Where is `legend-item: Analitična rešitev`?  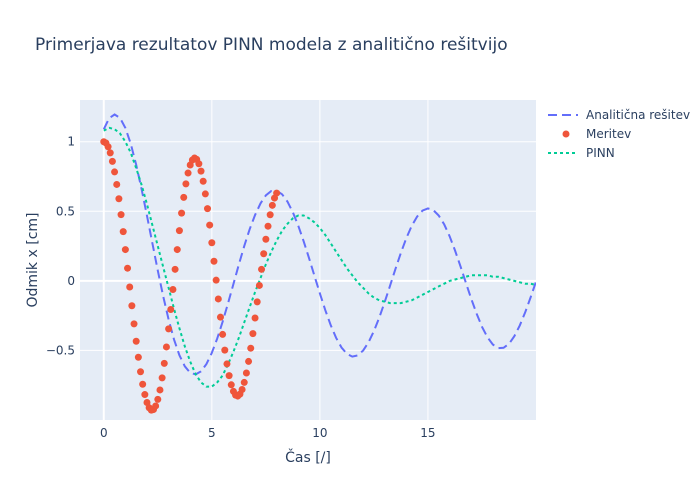 legend-item: Analitična rešitev is located at coordinates (619, 115).